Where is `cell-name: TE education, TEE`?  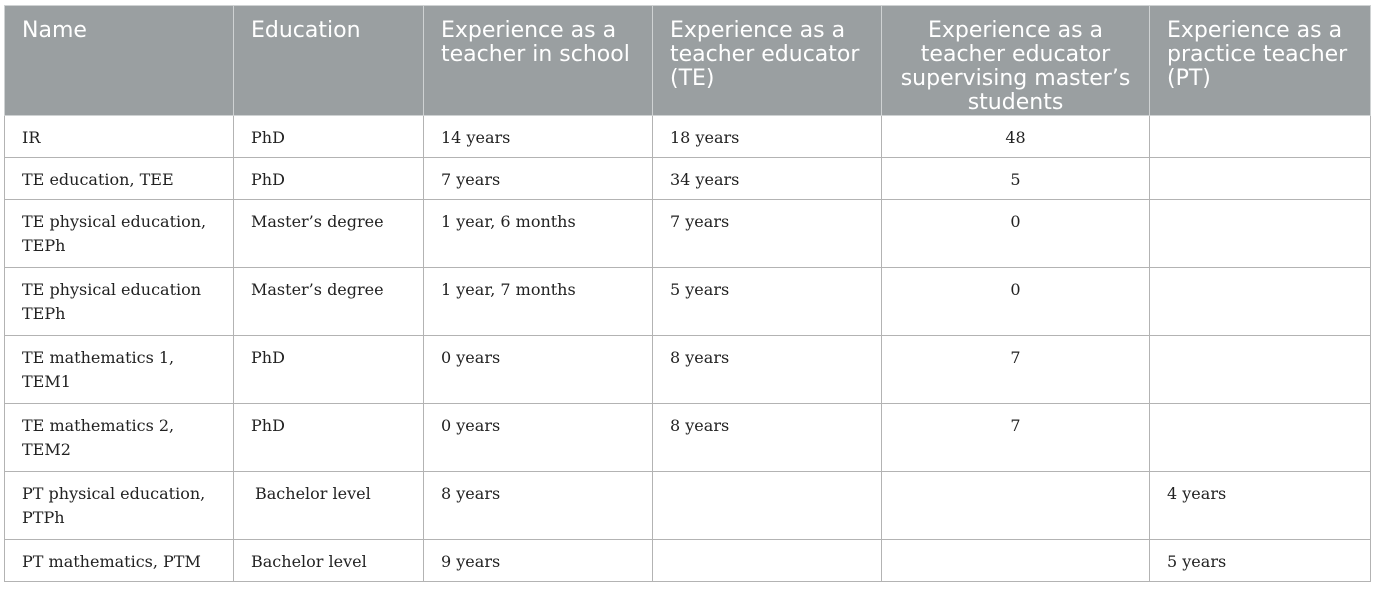 cell-name: TE education, TEE is located at coordinates (119, 178).